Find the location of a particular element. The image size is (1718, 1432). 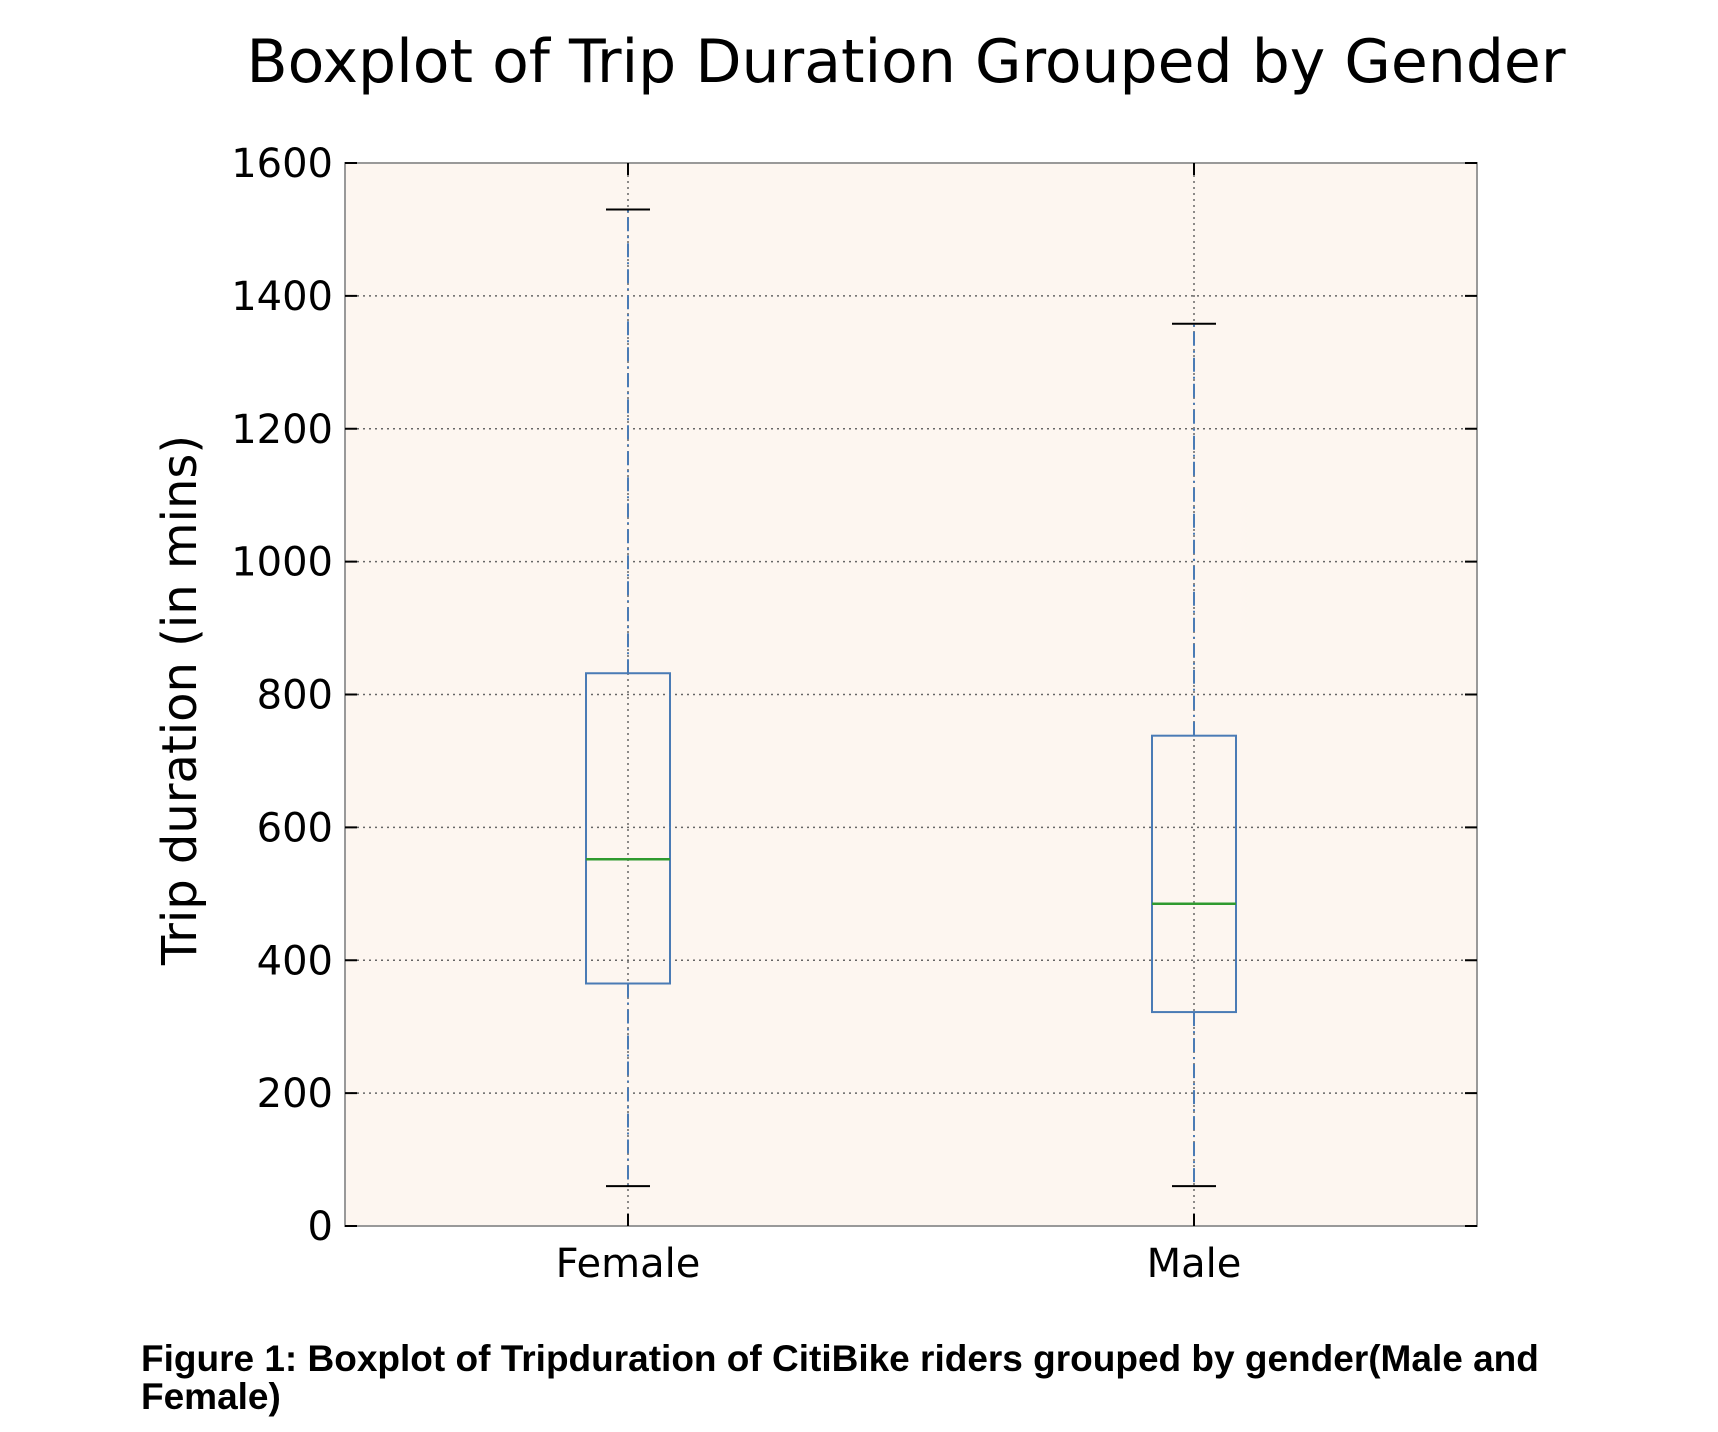

y-tick-label: 800 is located at coordinates (295, 696).